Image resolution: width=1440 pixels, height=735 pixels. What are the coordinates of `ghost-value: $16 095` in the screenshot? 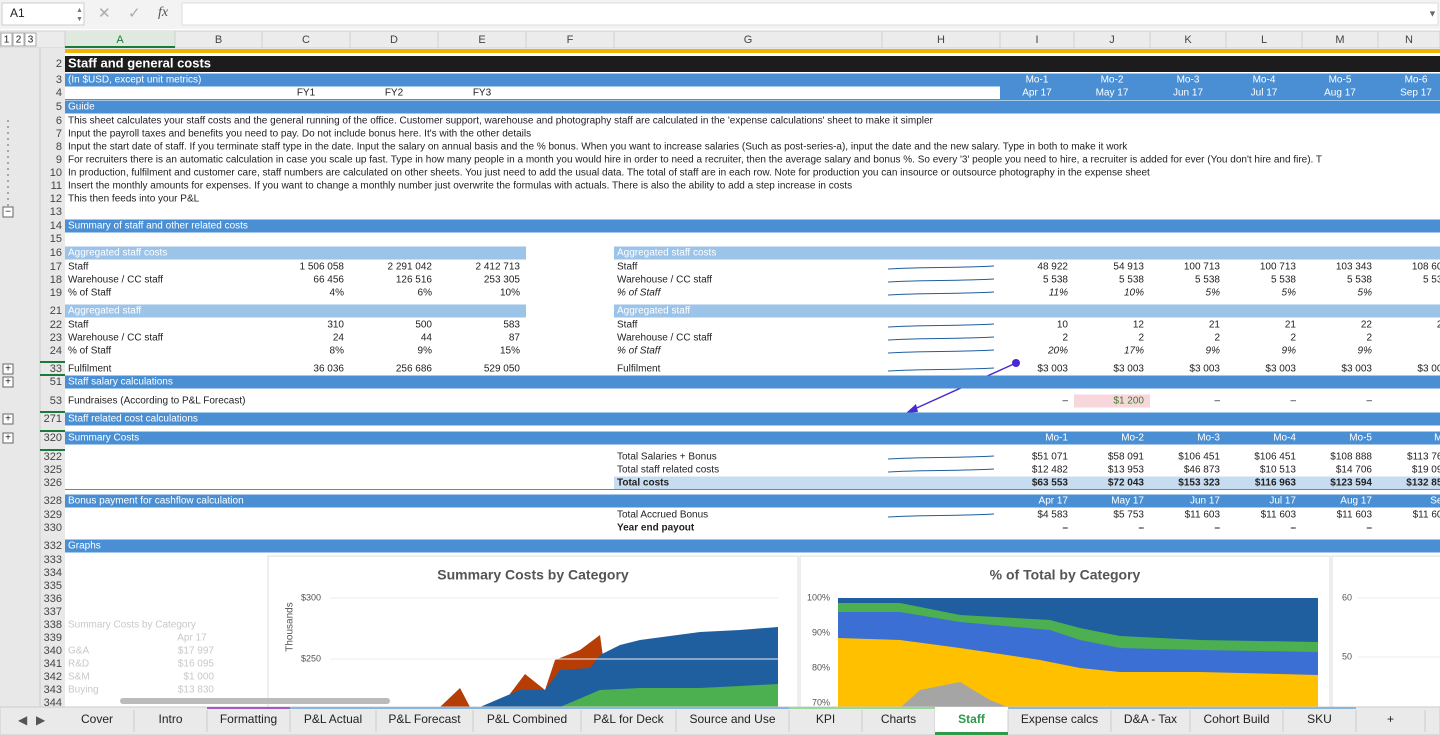 It's located at (196, 664).